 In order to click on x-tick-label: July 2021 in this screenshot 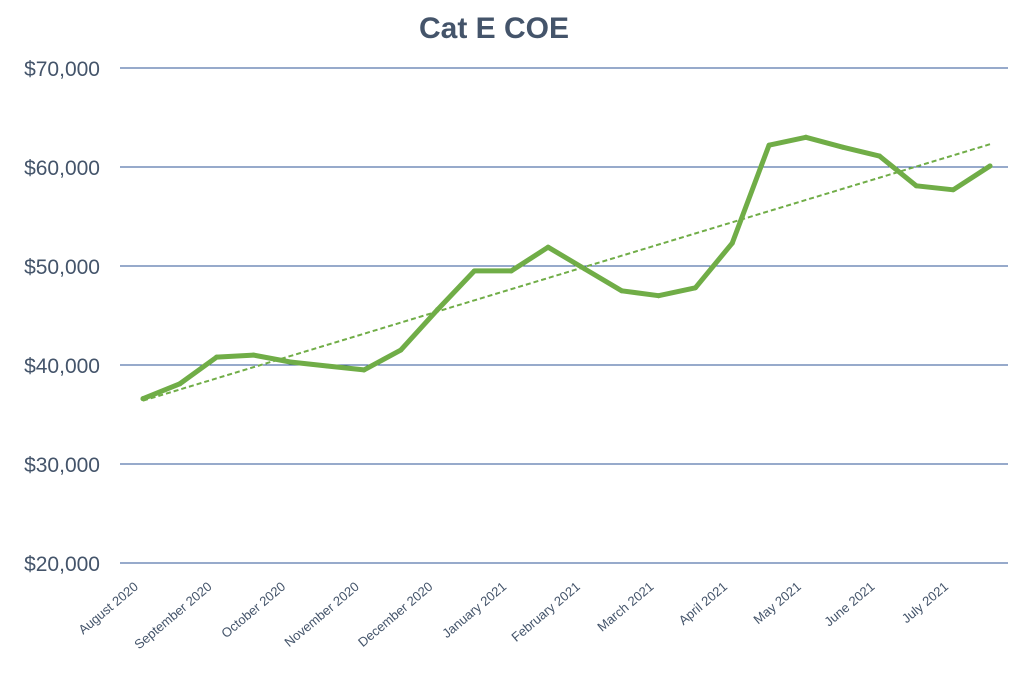, I will do `click(925, 602)`.